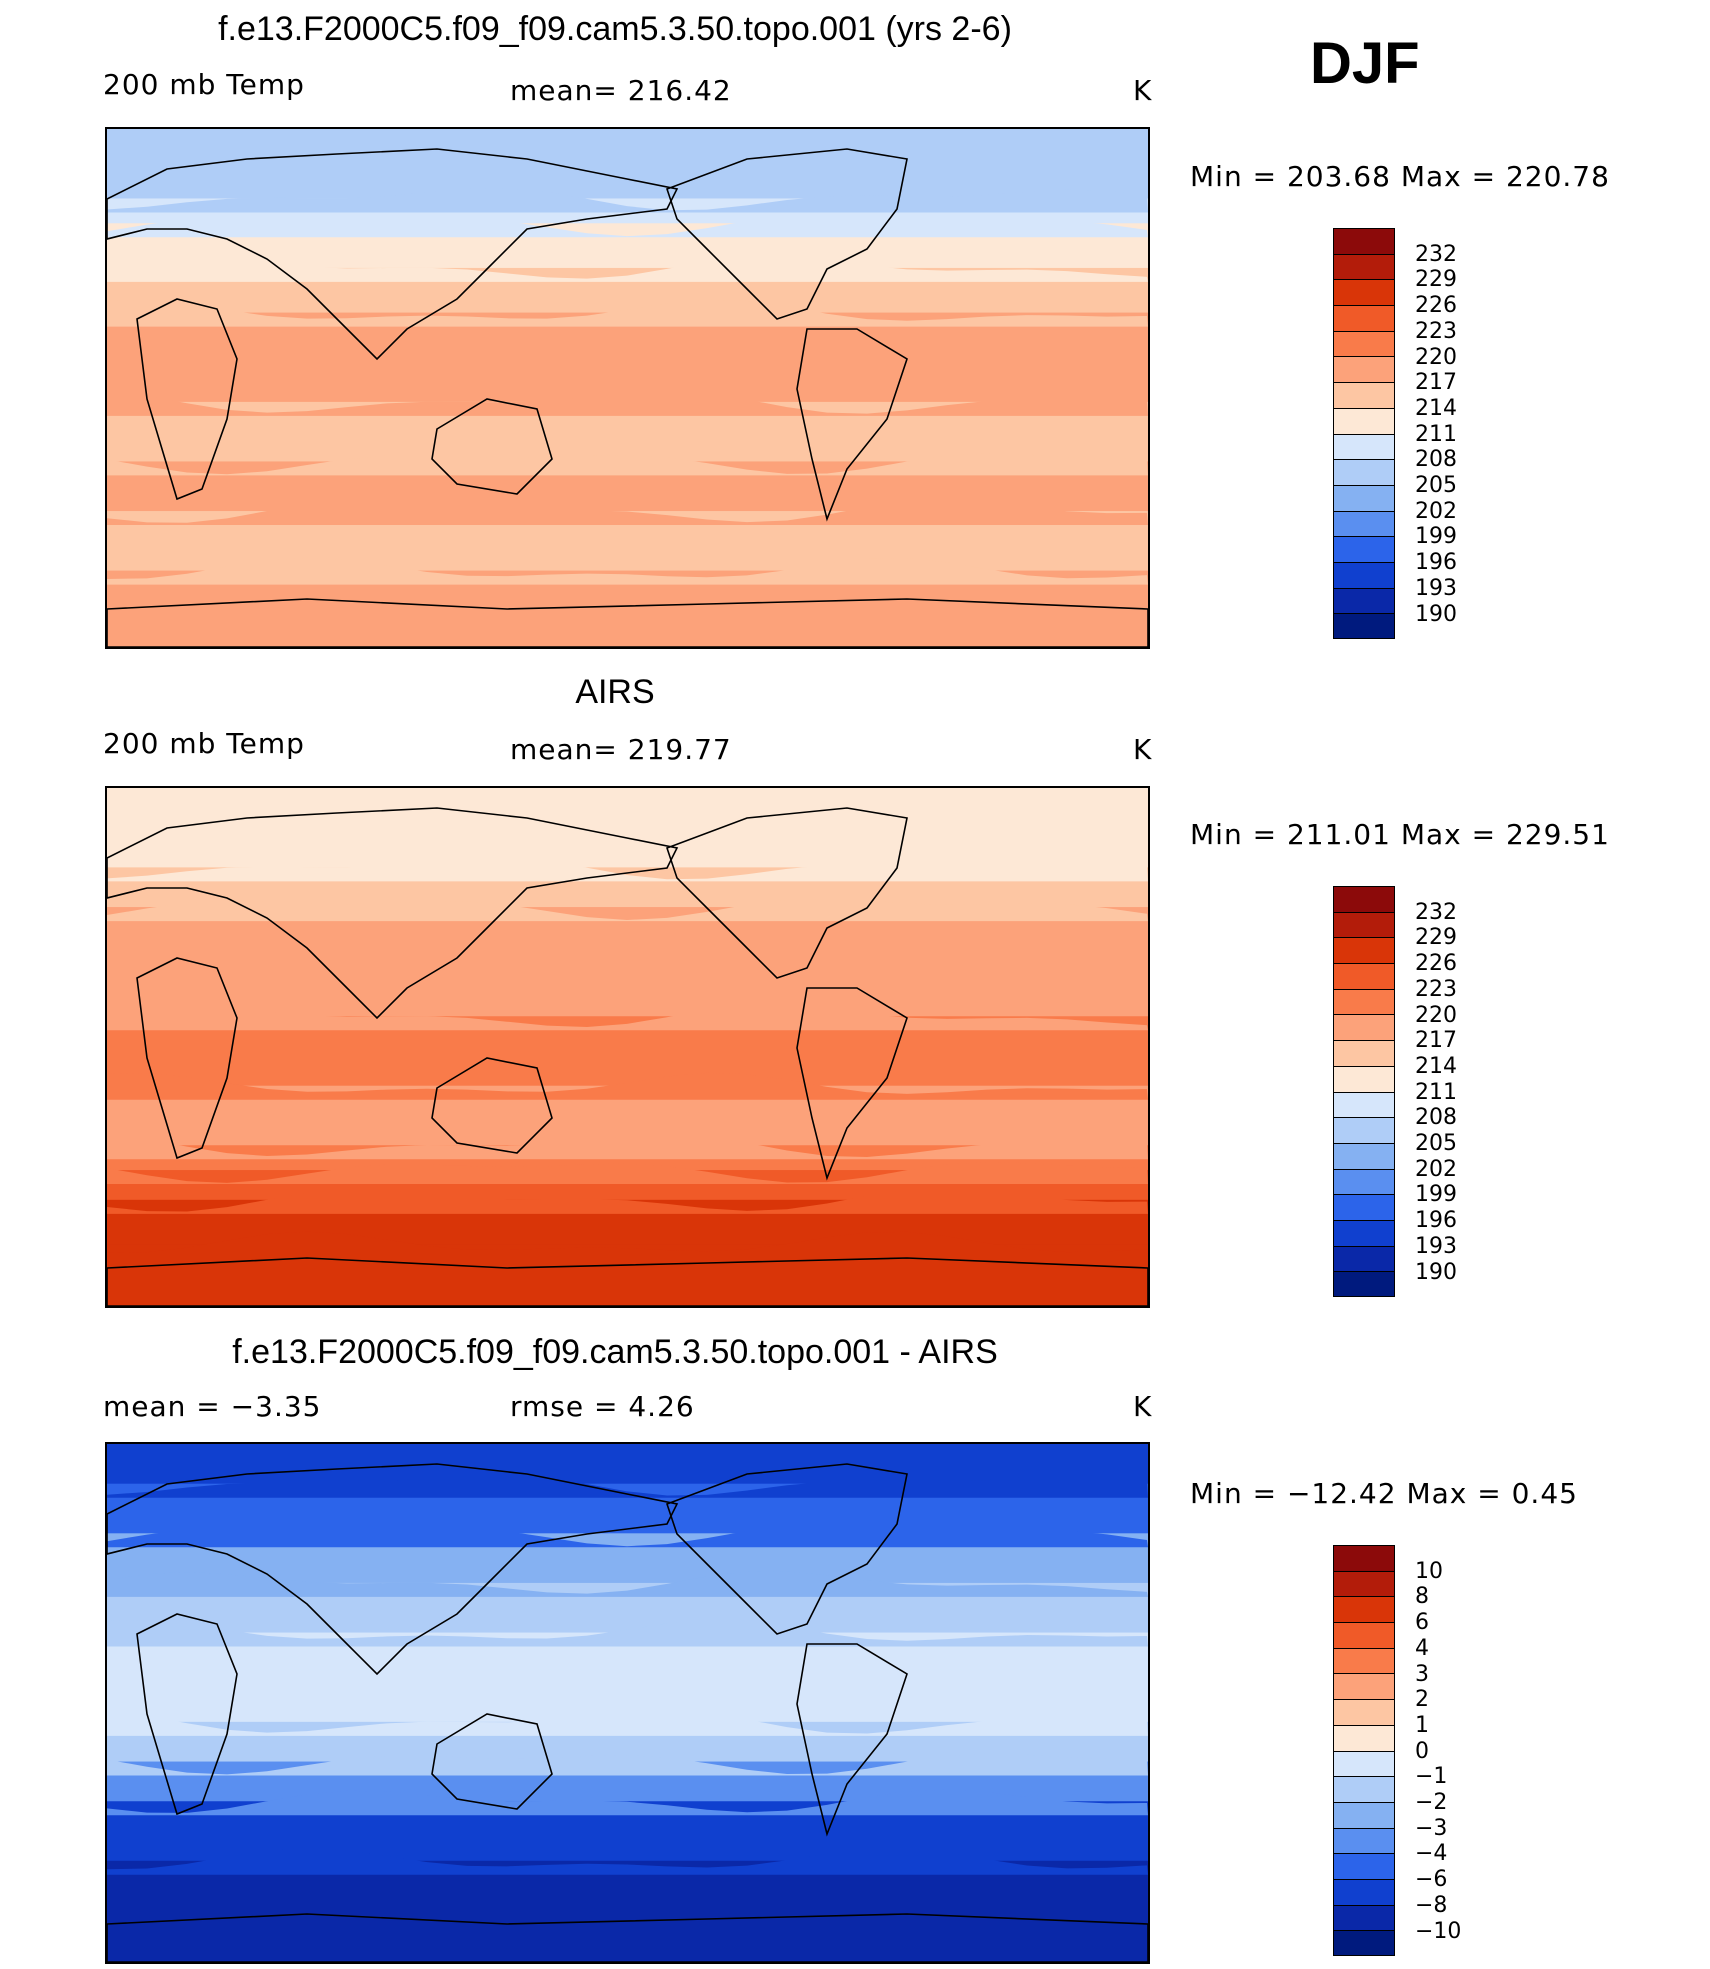 The height and width of the screenshot is (1969, 1710). I want to click on panel-1-variable-label: 200 mb Temp, so click(204, 84).